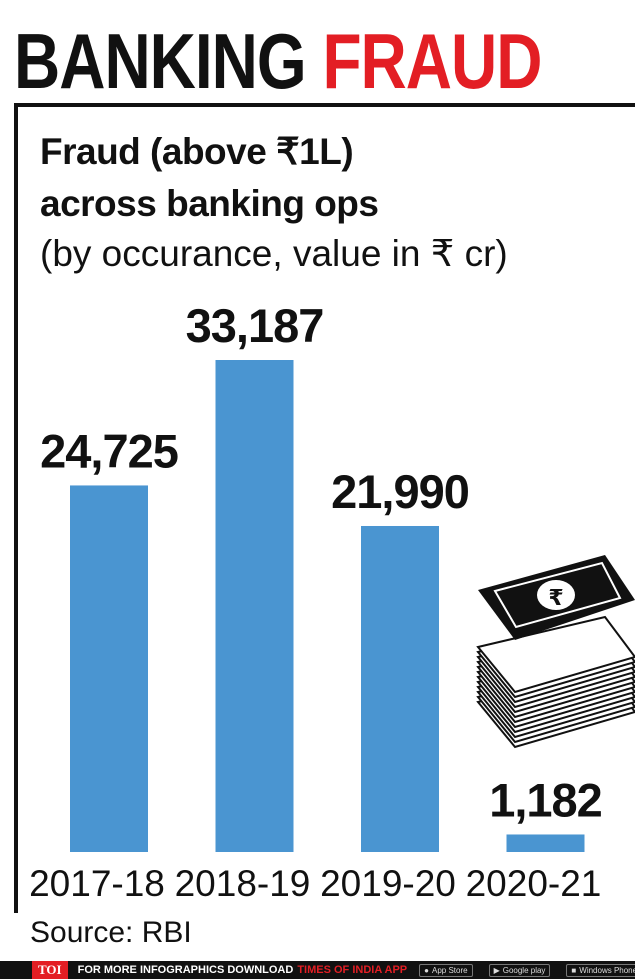 Image resolution: width=635 pixels, height=979 pixels. What do you see at coordinates (160, 61) in the screenshot?
I see `headline-banking: BANKING` at bounding box center [160, 61].